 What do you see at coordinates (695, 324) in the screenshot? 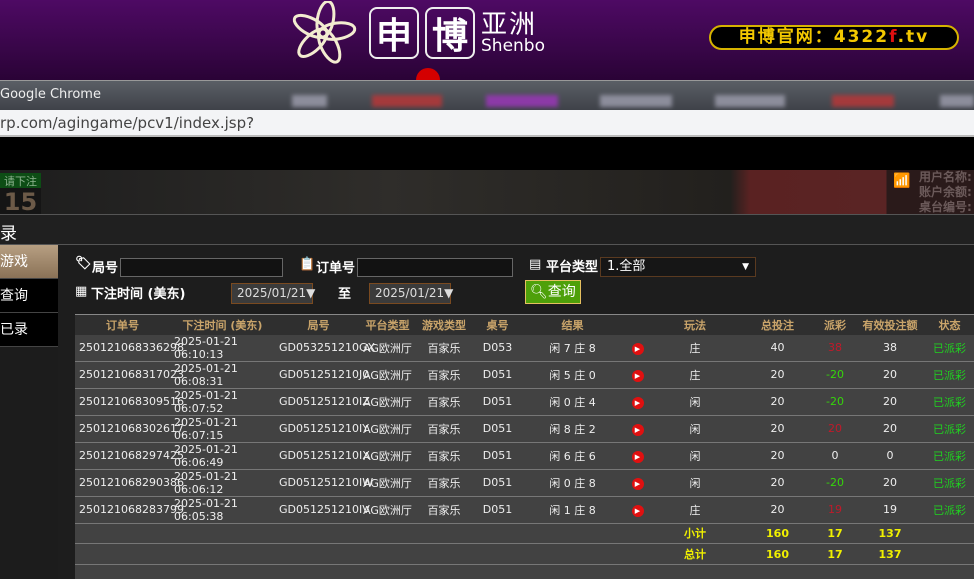
I see `column-header: 玩法` at bounding box center [695, 324].